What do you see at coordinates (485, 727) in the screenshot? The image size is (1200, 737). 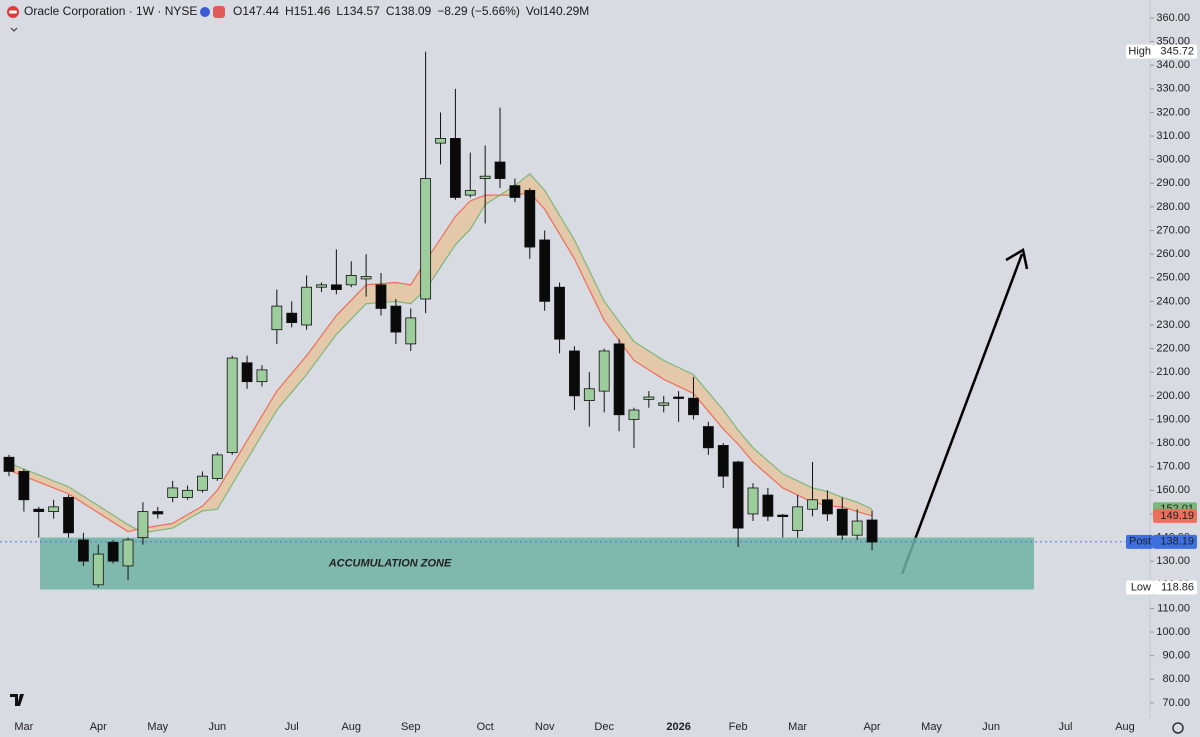 I see `x-tick-label: Oct` at bounding box center [485, 727].